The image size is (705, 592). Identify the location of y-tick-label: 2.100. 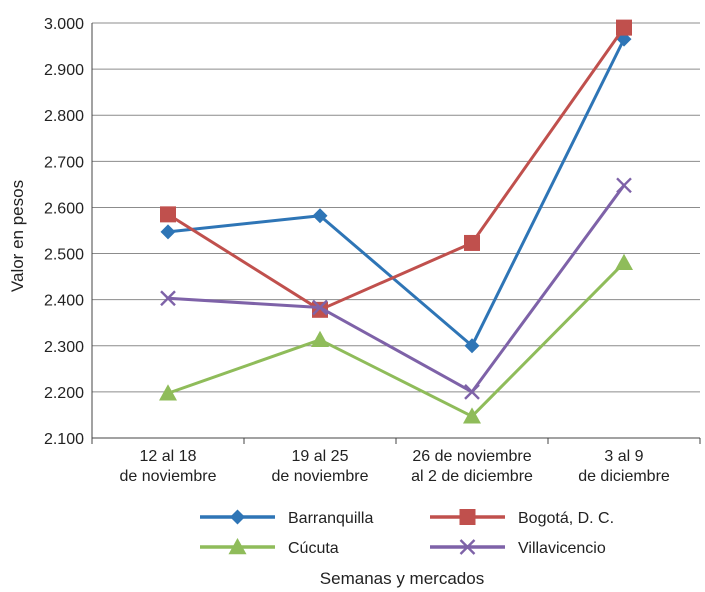
(64, 439).